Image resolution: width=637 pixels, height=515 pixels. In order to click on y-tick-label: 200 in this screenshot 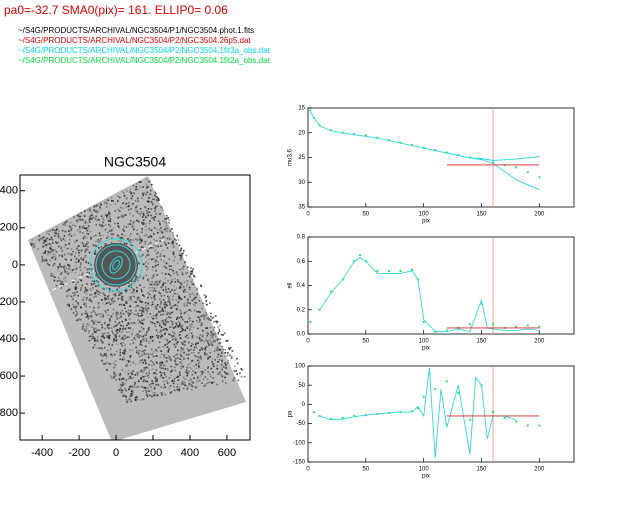, I will do `click(9, 228)`.